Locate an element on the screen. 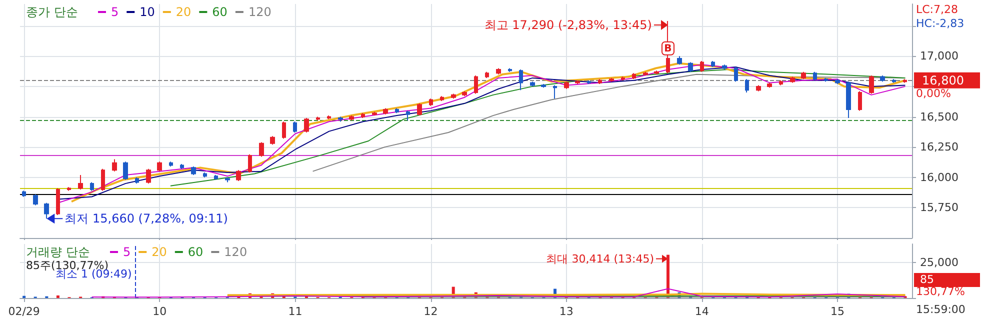 Image resolution: width=982 pixels, height=320 pixels. x-tick-label: 02/29 is located at coordinates (24, 311).